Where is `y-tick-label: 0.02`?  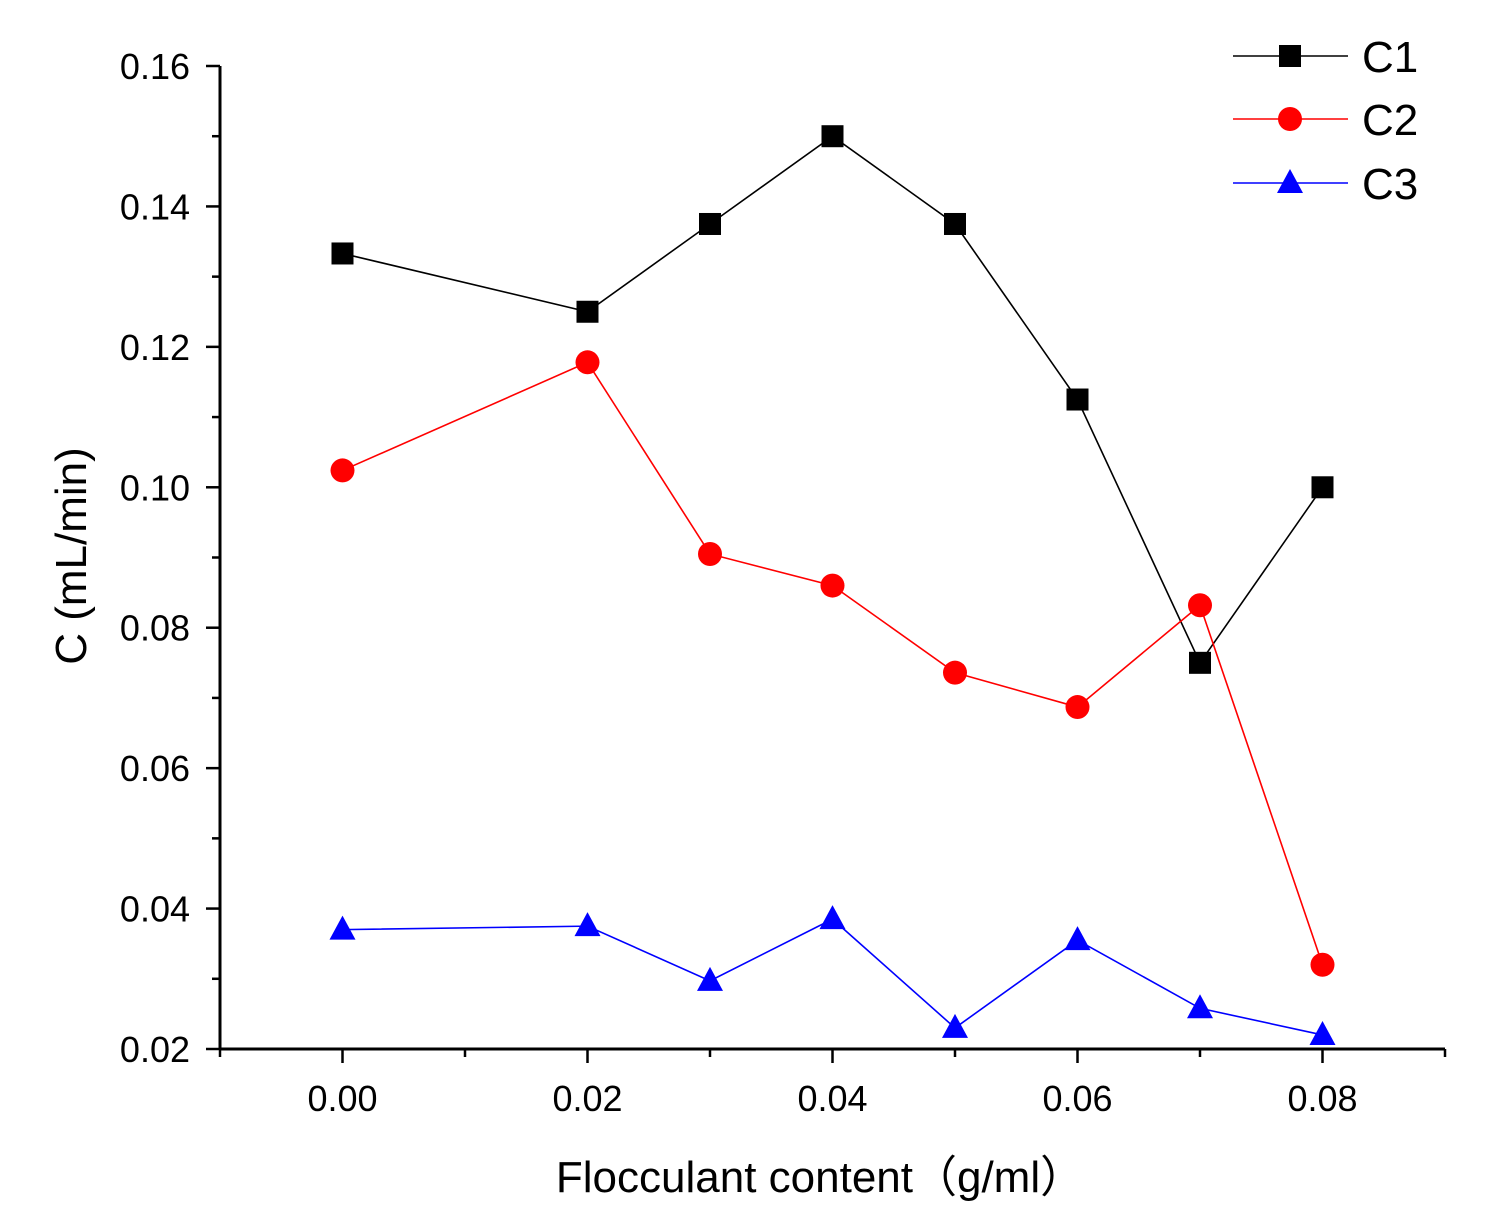
y-tick-label: 0.02 is located at coordinates (155, 1049).